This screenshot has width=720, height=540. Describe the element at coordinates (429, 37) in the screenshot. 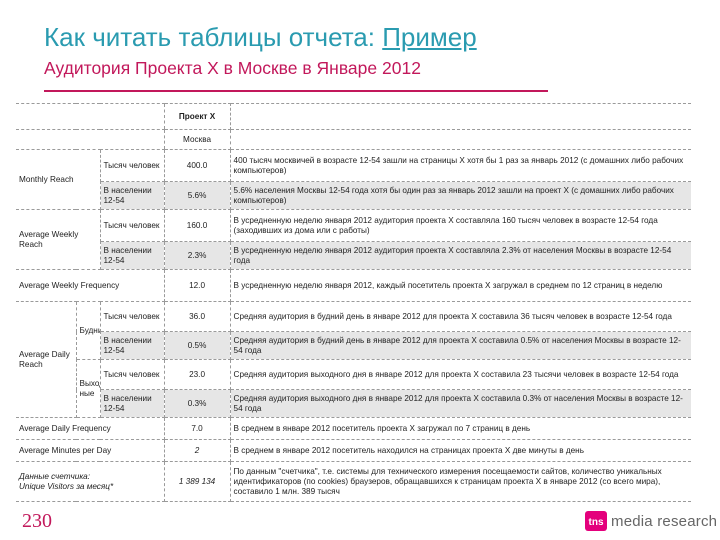

I see `title-link-example: Пример` at that location.